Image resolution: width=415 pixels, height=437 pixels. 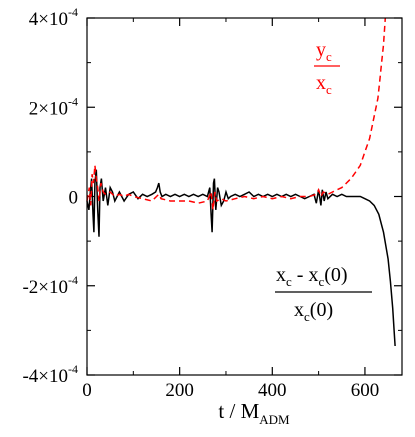 I want to click on y-tick-label: -2×10⁻⁴, so click(x=50, y=285).